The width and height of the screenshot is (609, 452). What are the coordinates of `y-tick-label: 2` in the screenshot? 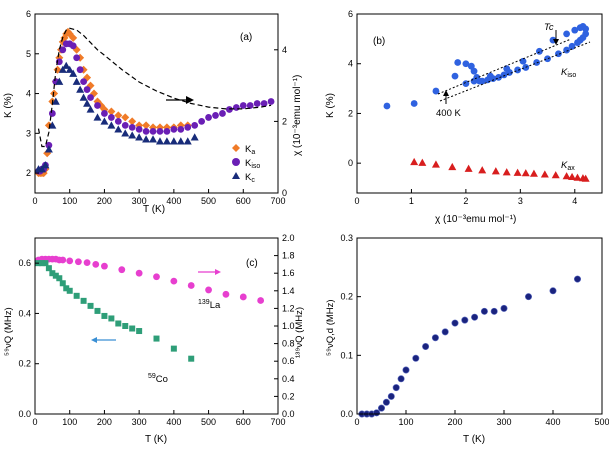 It's located at (28, 173).